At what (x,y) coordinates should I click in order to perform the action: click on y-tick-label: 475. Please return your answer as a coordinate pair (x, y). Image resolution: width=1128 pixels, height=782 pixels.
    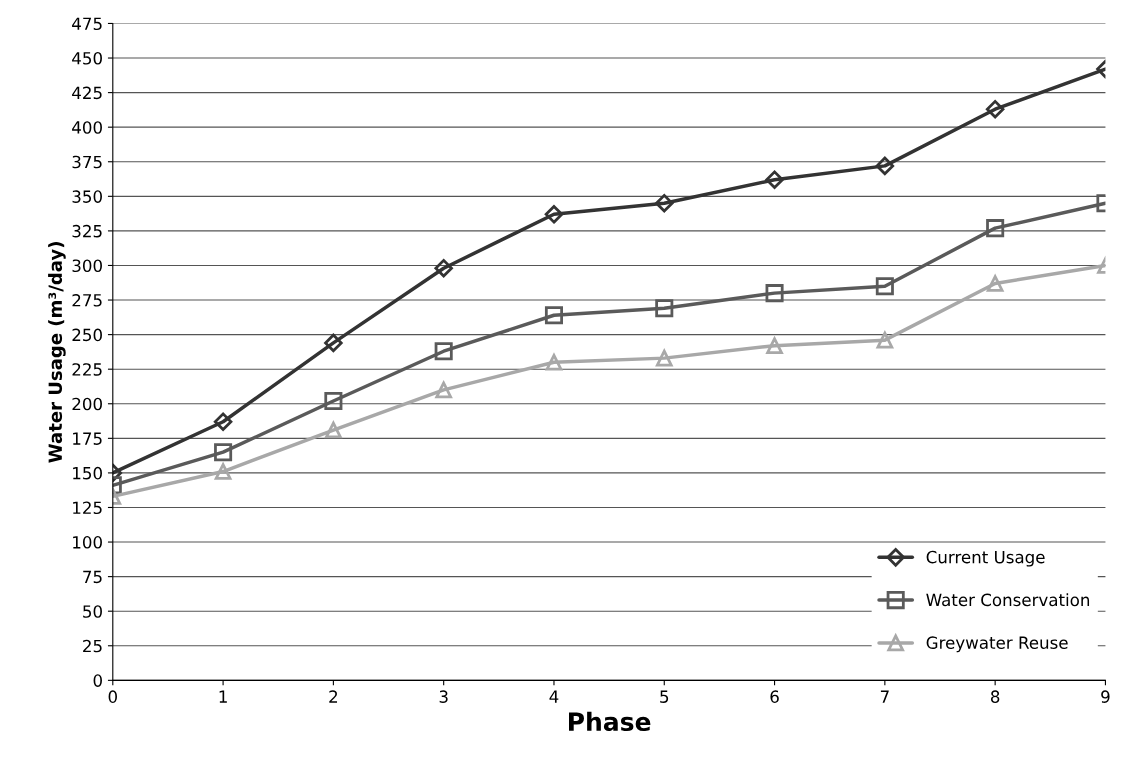
    Looking at the image, I should click on (87, 24).